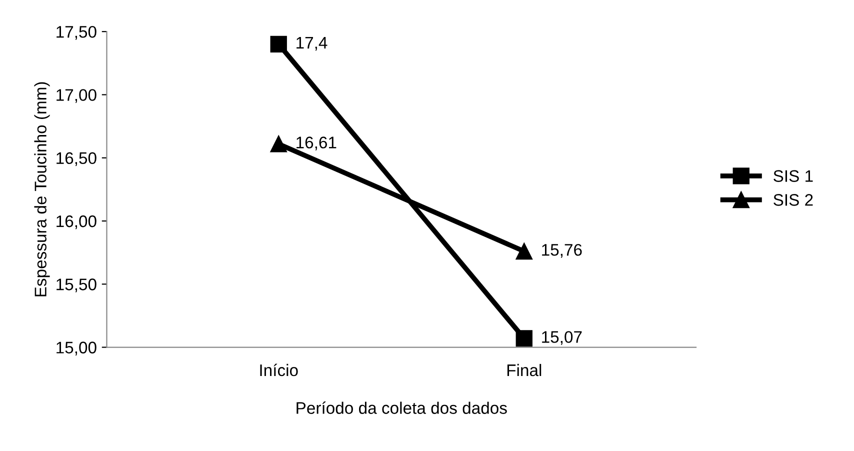 The height and width of the screenshot is (451, 854). Describe the element at coordinates (76, 349) in the screenshot. I see `y-tick-label: 15,00` at that location.